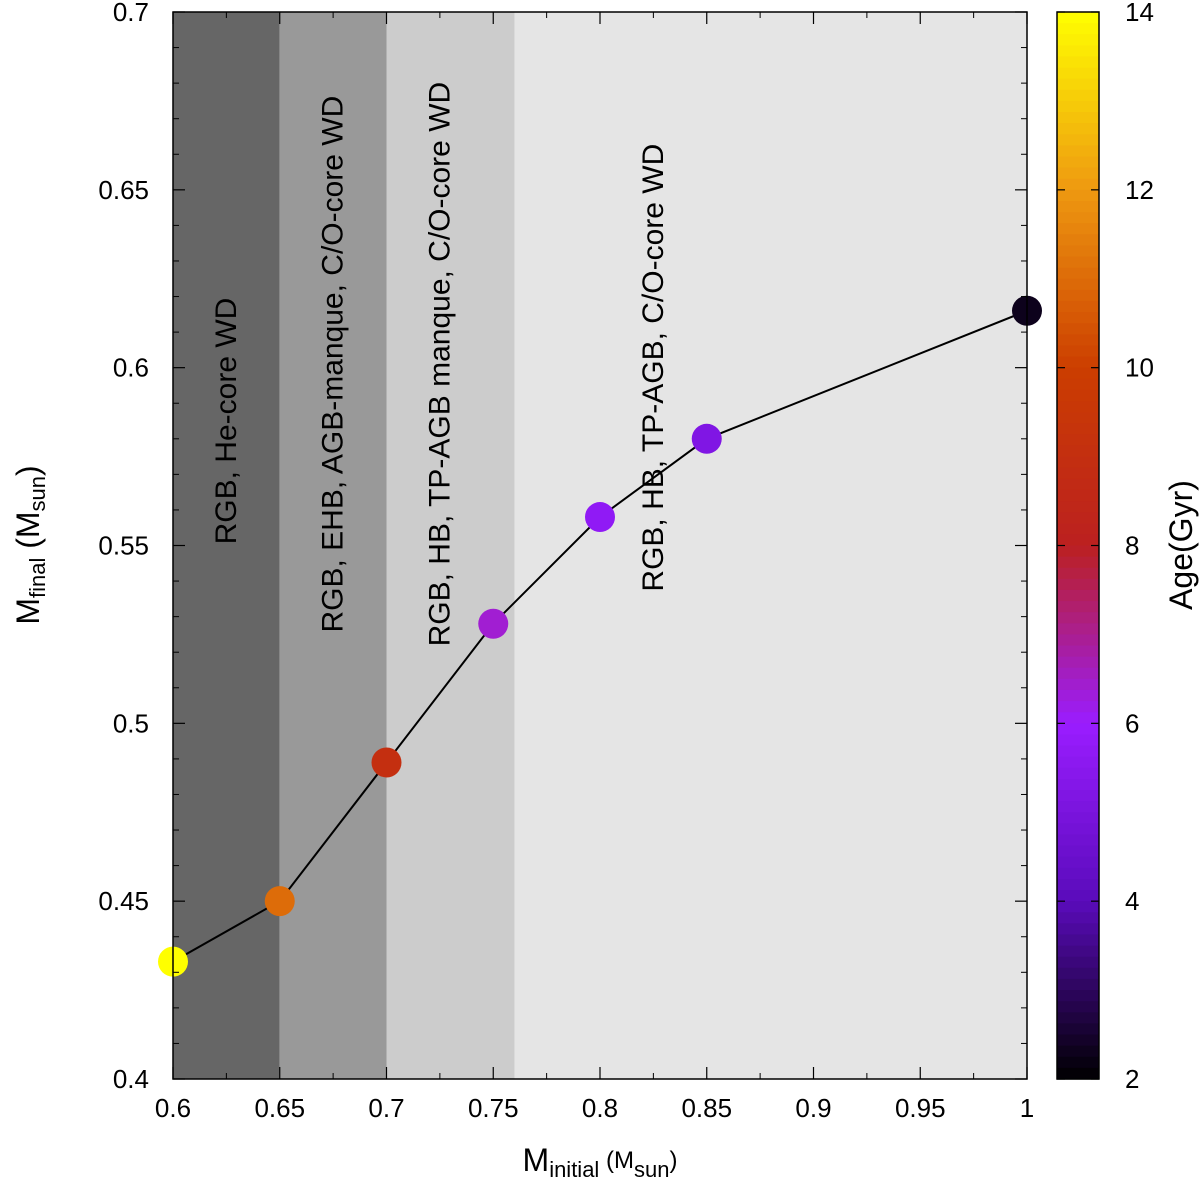 This screenshot has width=1200, height=1191. Describe the element at coordinates (1139, 368) in the screenshot. I see `colorbar-tick-label: 10` at that location.